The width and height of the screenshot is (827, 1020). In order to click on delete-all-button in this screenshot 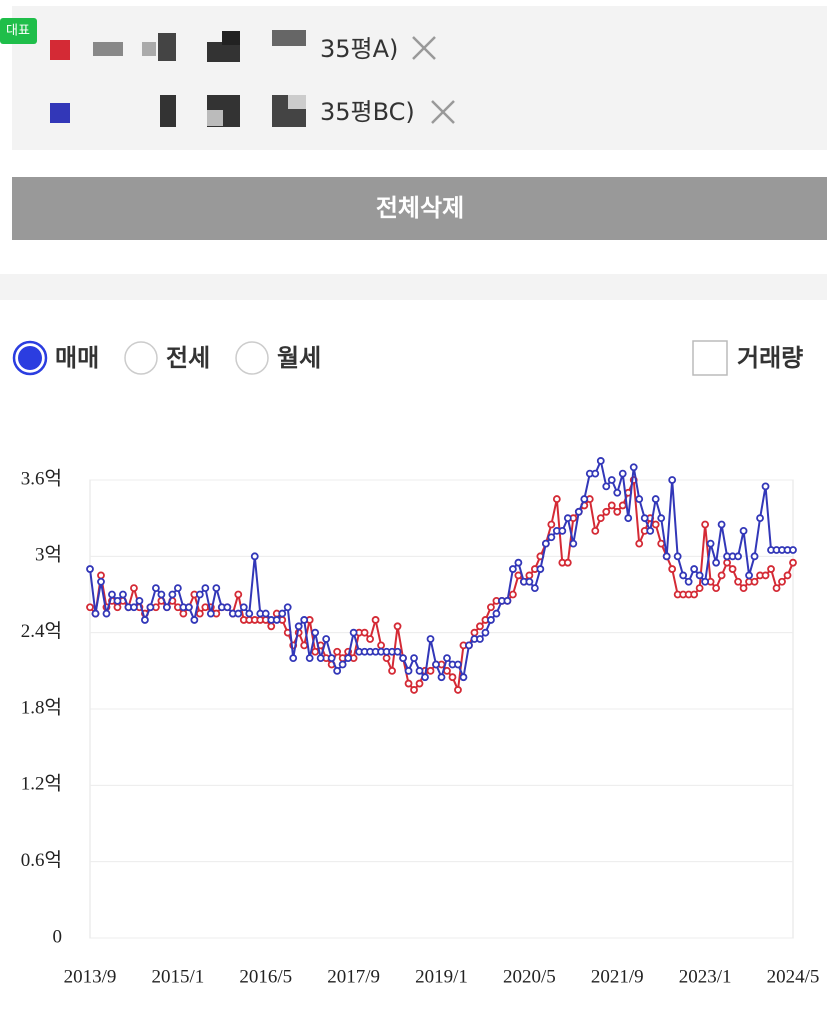, I will do `click(419, 208)`.